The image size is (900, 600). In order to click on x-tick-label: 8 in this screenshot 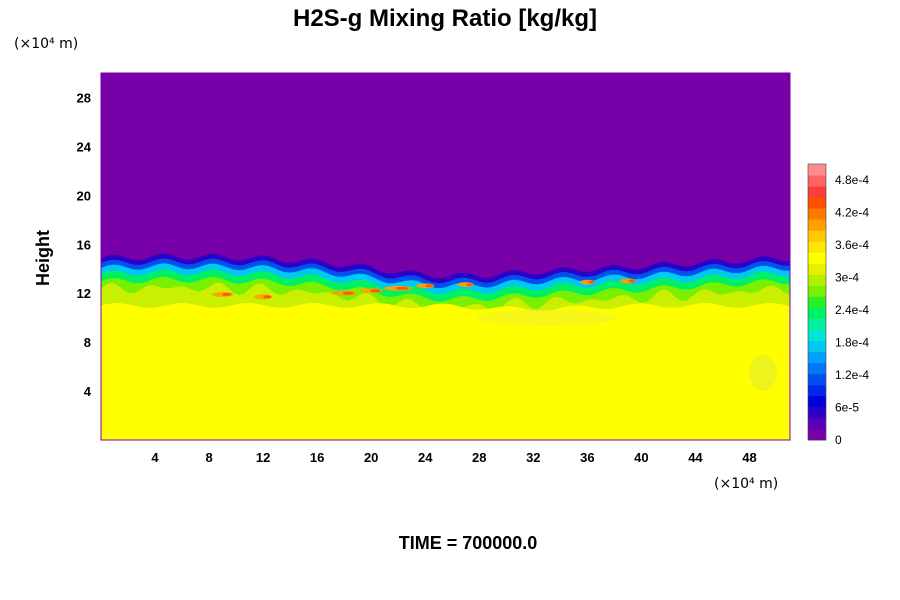, I will do `click(208, 457)`.